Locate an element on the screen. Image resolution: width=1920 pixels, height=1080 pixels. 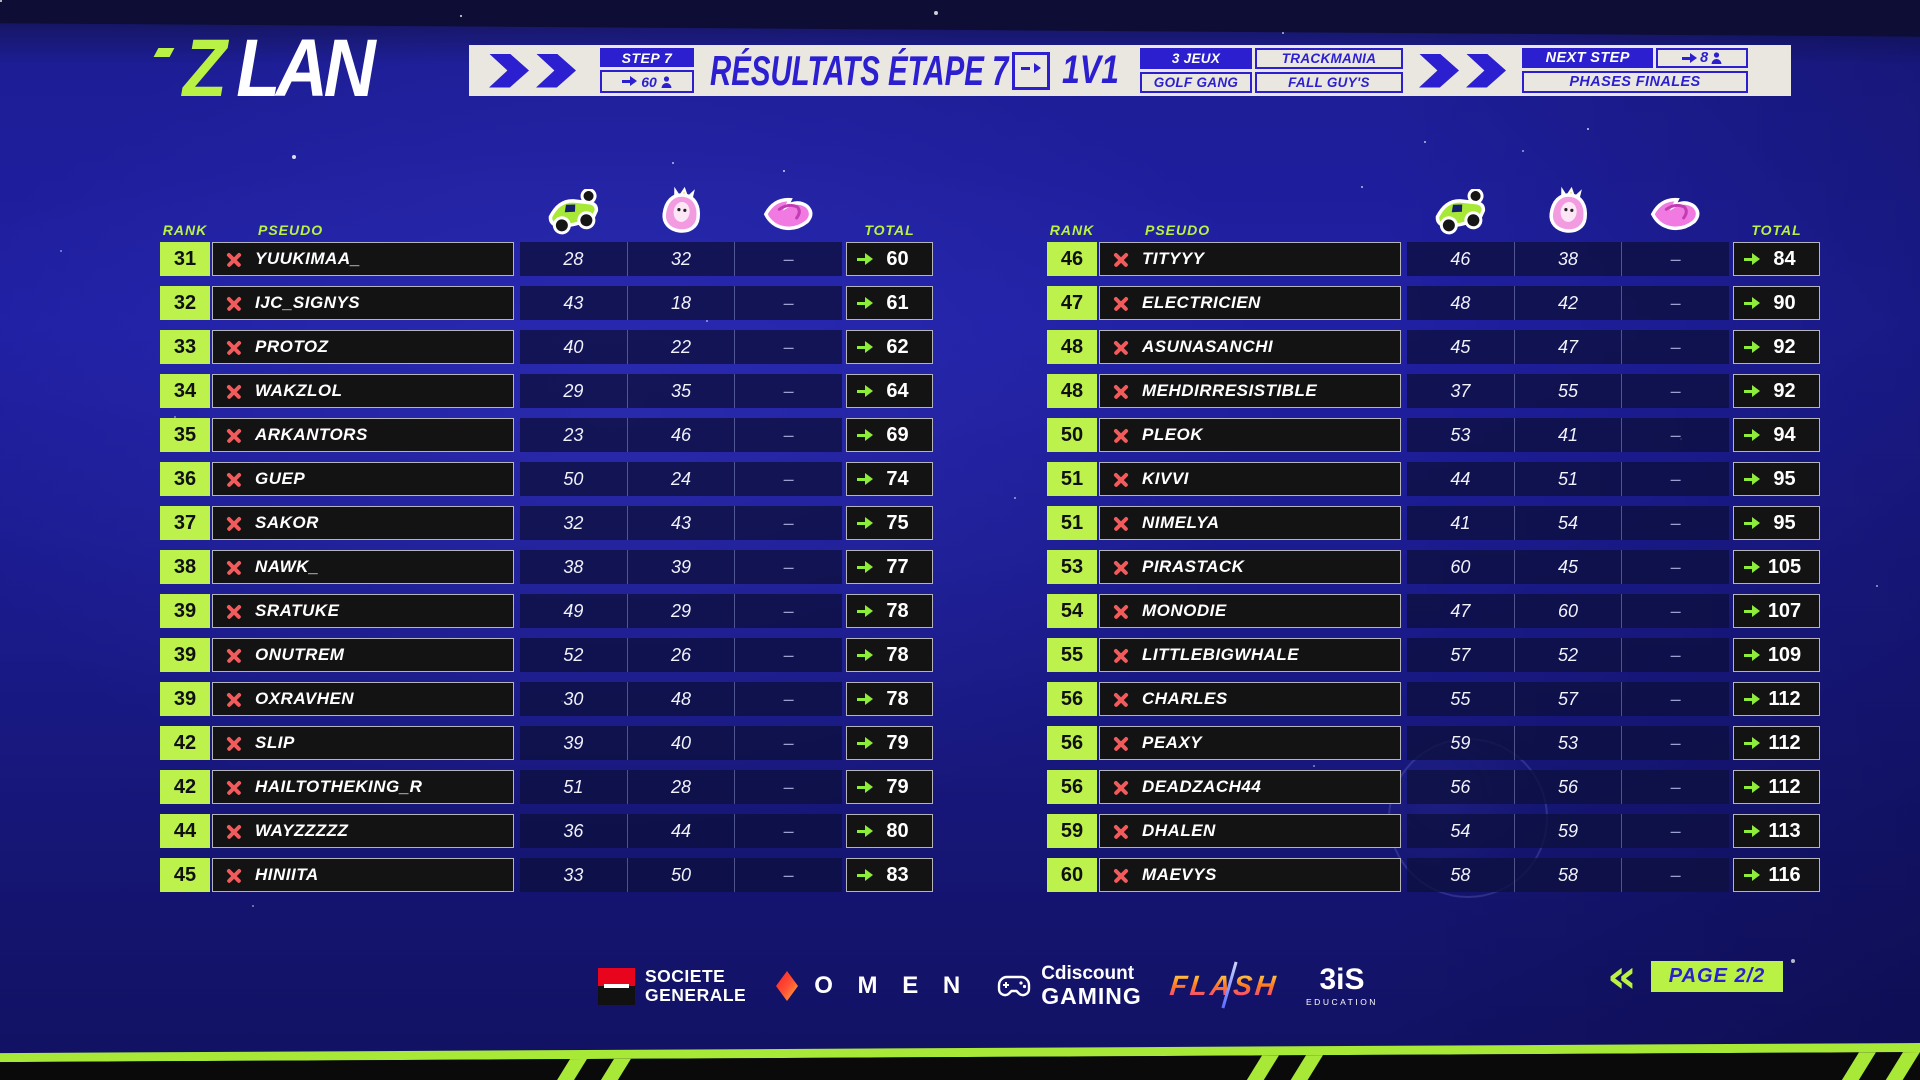
rank-cell: 39 is located at coordinates (185, 699).